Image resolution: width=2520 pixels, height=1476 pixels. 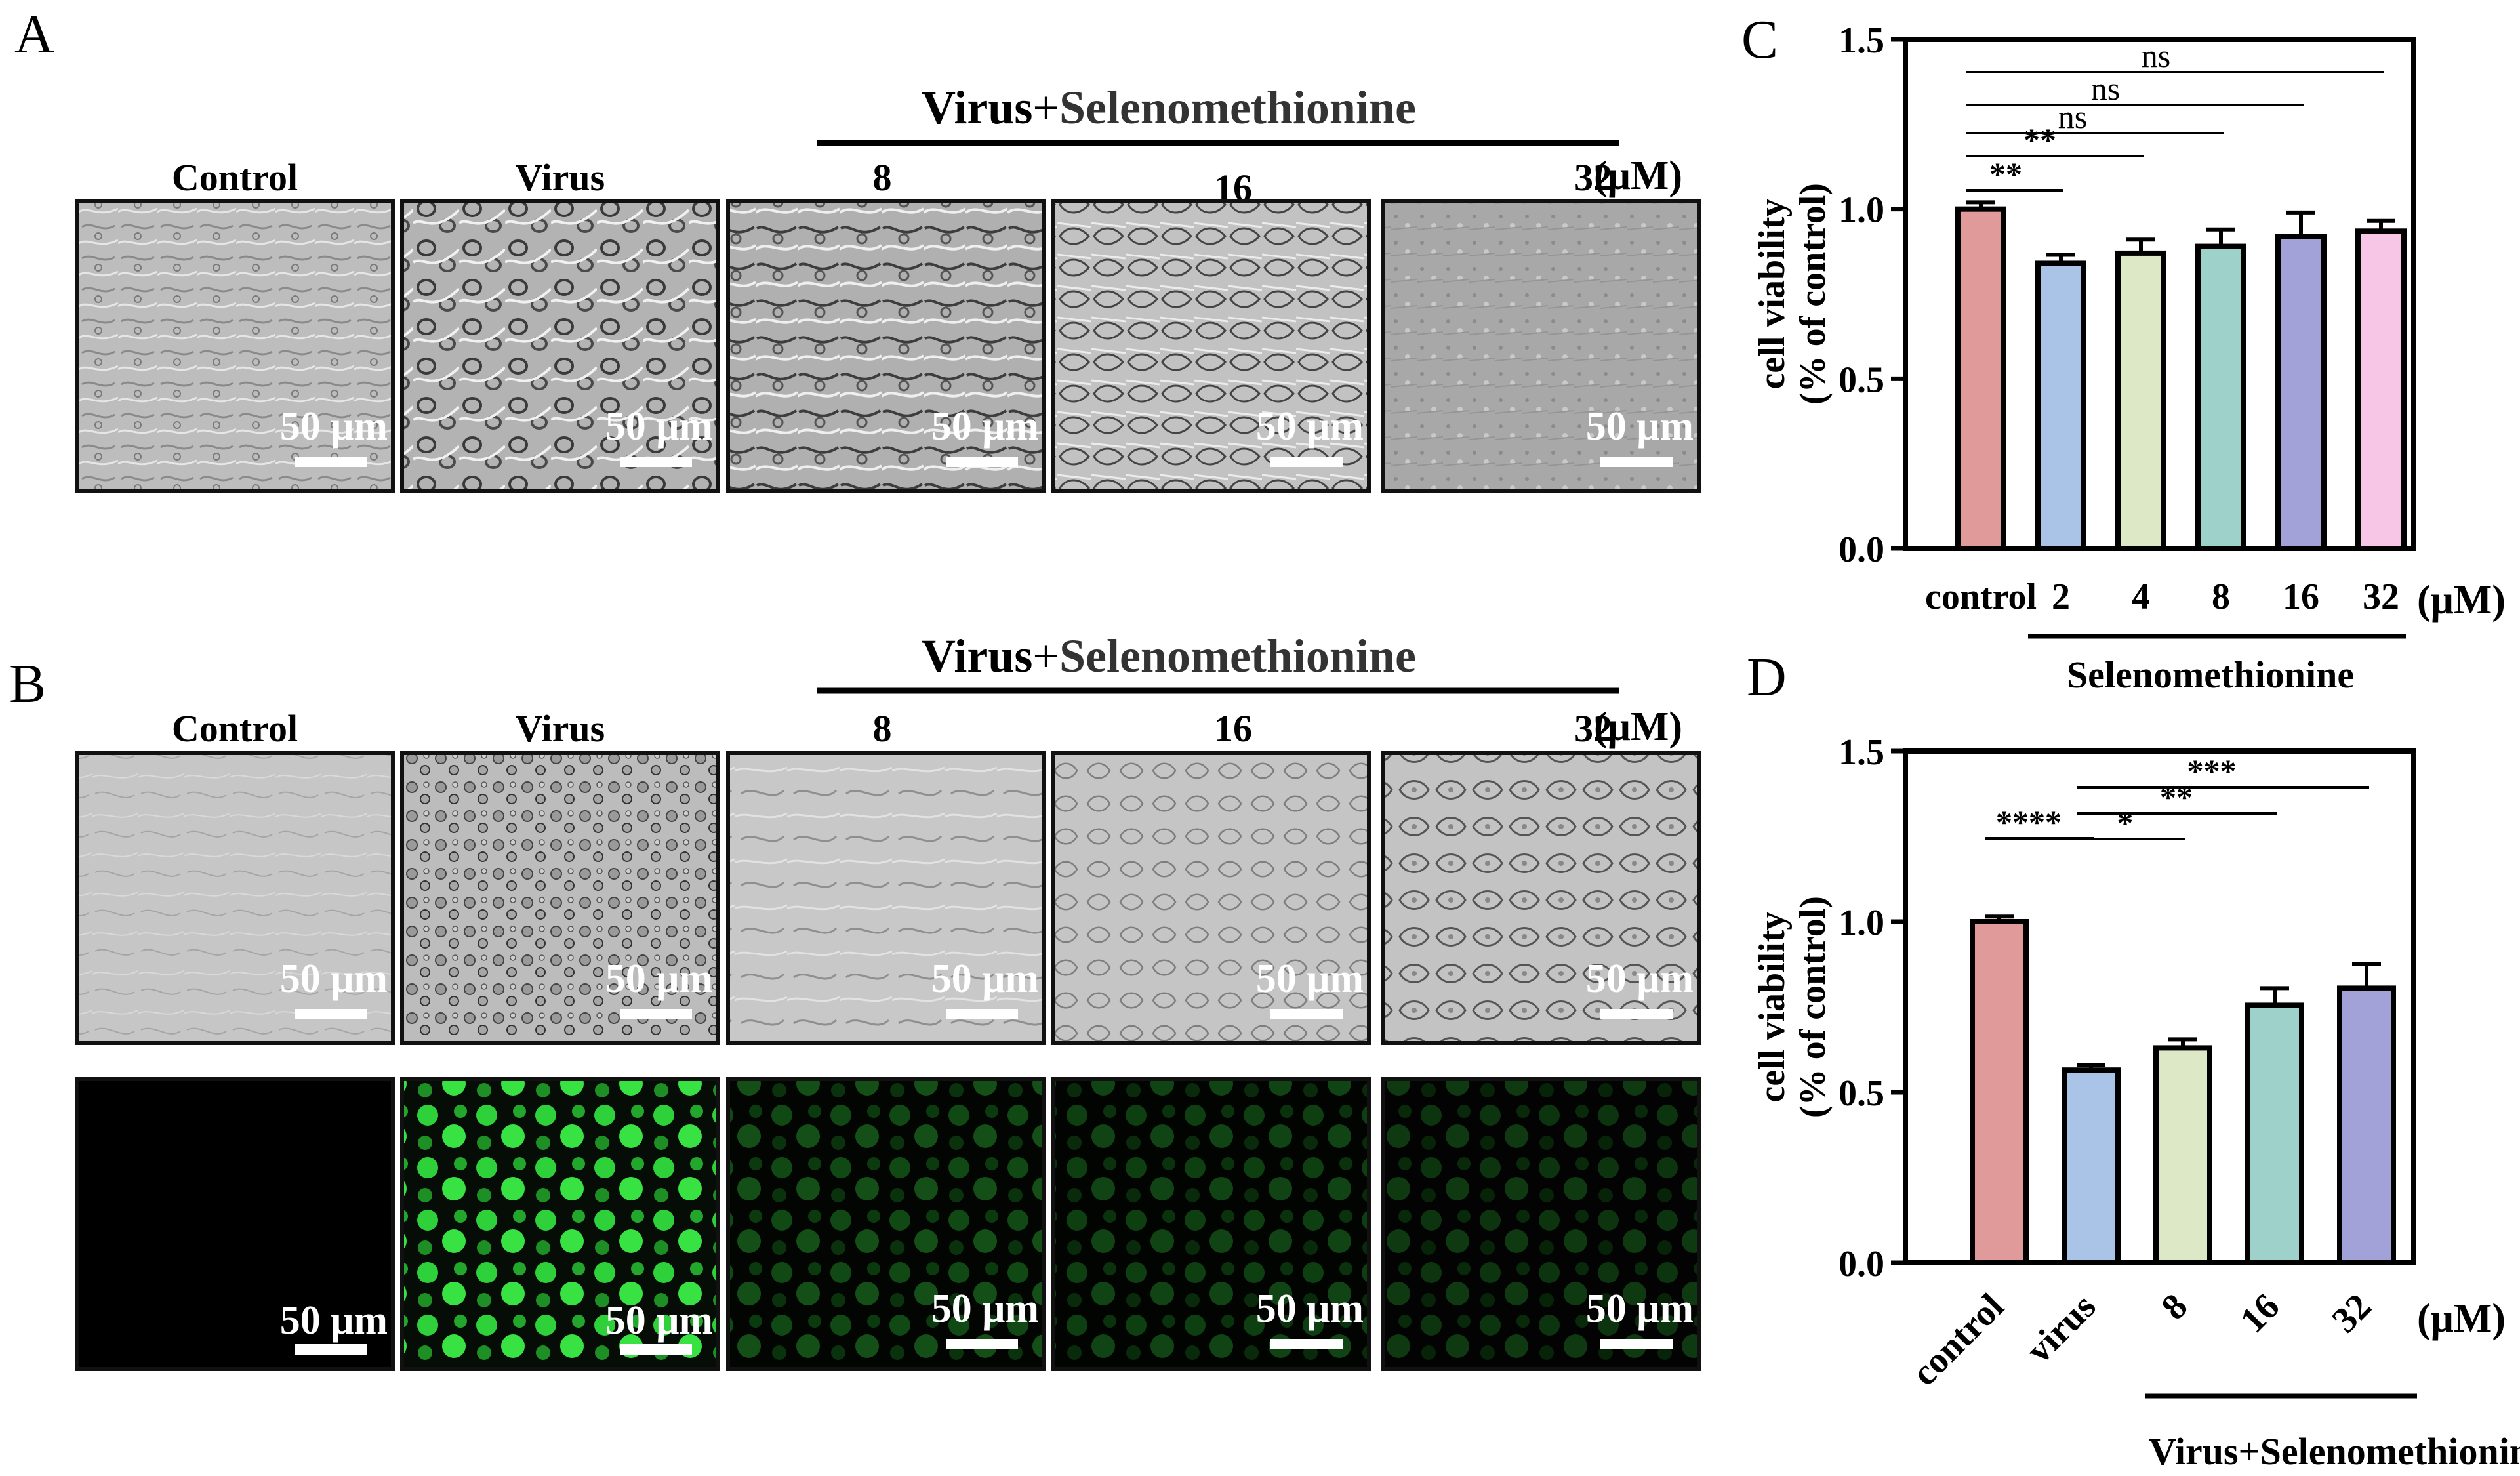 What do you see at coordinates (1541, 346) in the screenshot?
I see `panel-a-tile-brightfield-32: 50 μm` at bounding box center [1541, 346].